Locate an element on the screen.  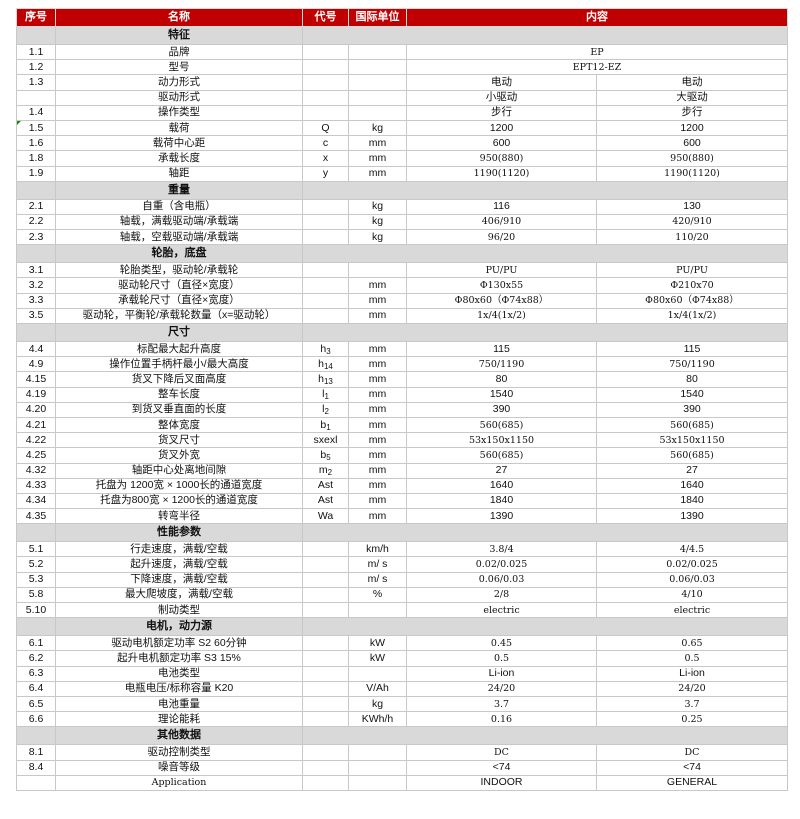
code-subscript: 1 is located at coordinates (328, 427).